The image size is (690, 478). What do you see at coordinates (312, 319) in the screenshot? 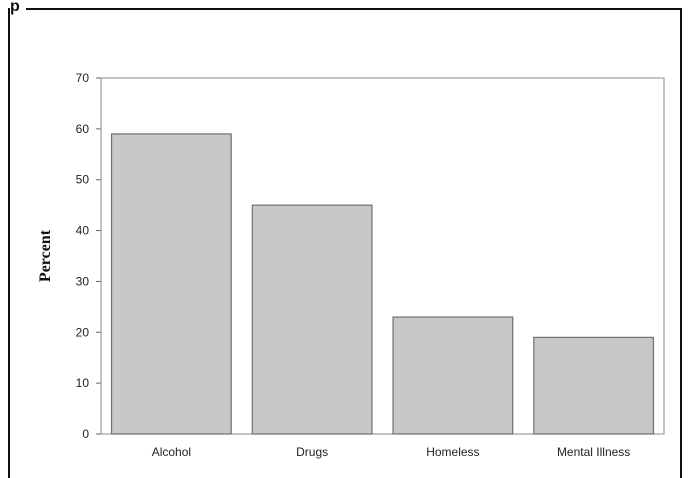
I see `bar-drugs` at bounding box center [312, 319].